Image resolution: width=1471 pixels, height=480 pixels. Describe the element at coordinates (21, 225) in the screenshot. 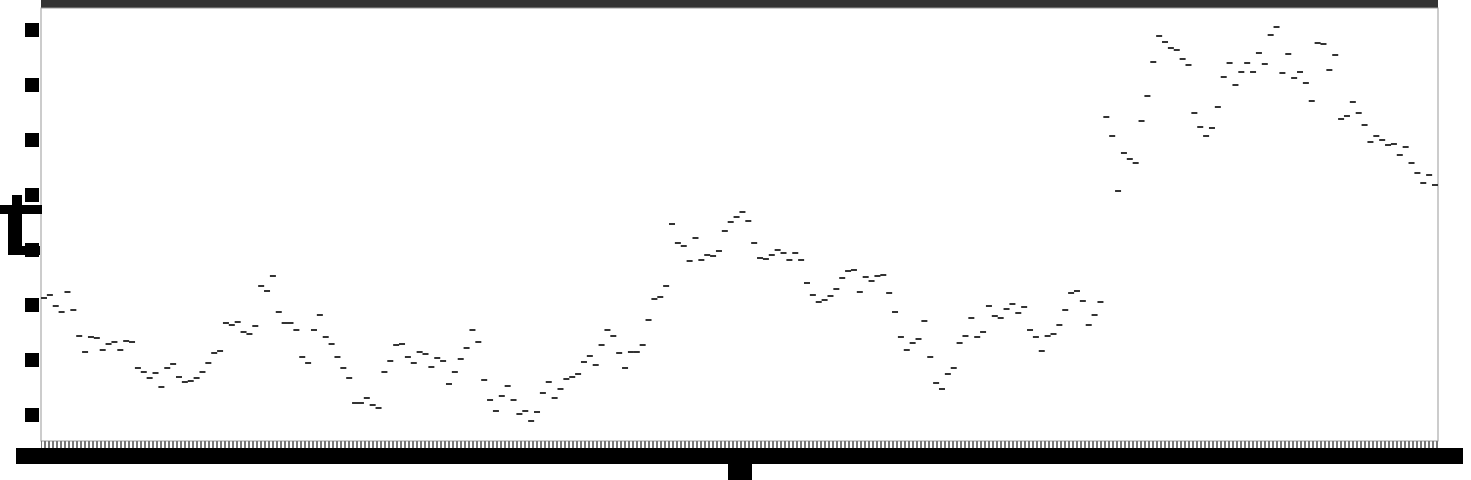

I see `y-axis-glyph` at that location.